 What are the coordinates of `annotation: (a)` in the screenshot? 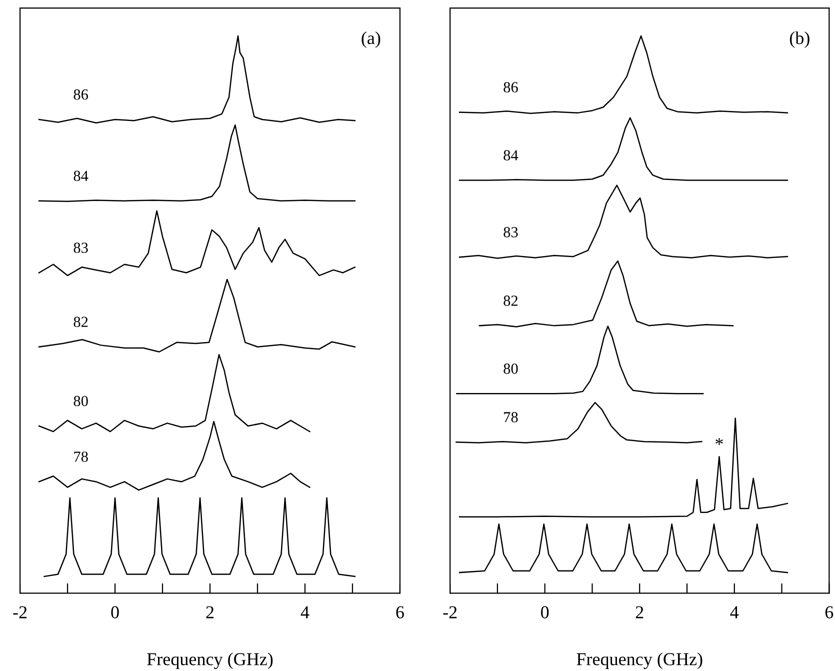 It's located at (371, 39).